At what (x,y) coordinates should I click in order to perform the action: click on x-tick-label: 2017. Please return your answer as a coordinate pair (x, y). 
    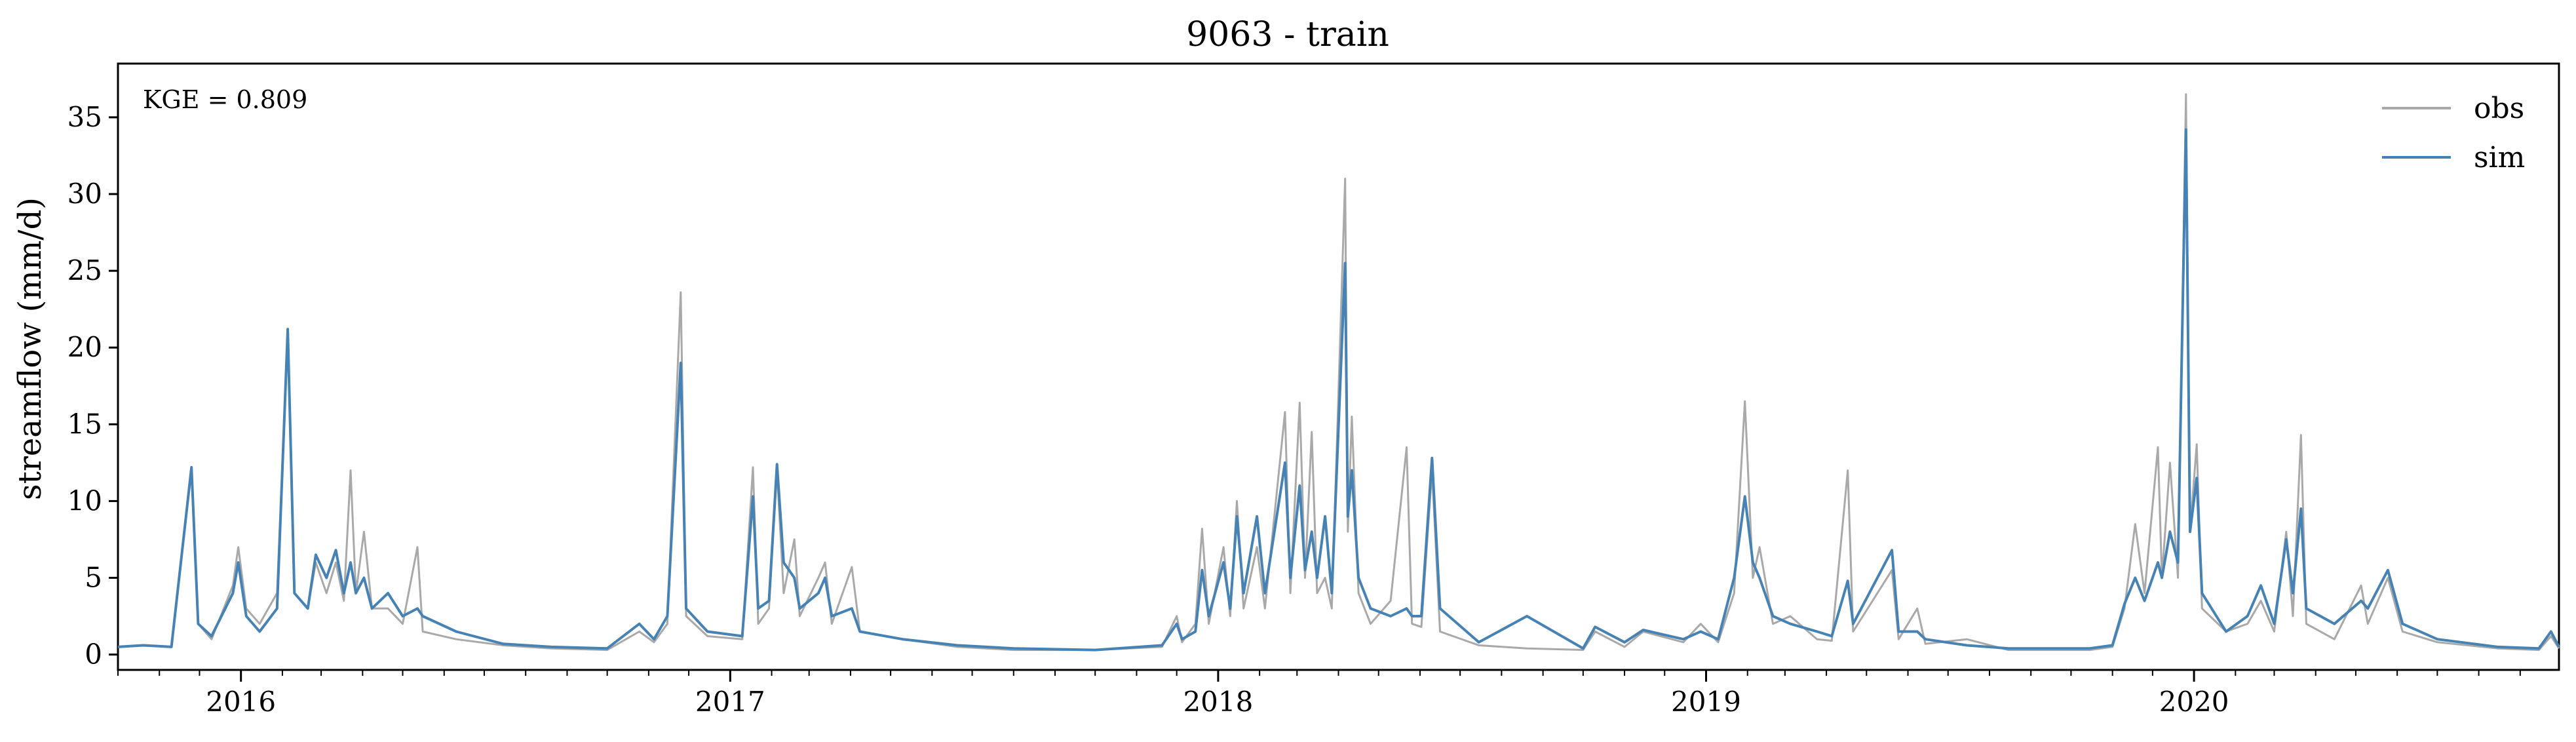
    Looking at the image, I should click on (730, 702).